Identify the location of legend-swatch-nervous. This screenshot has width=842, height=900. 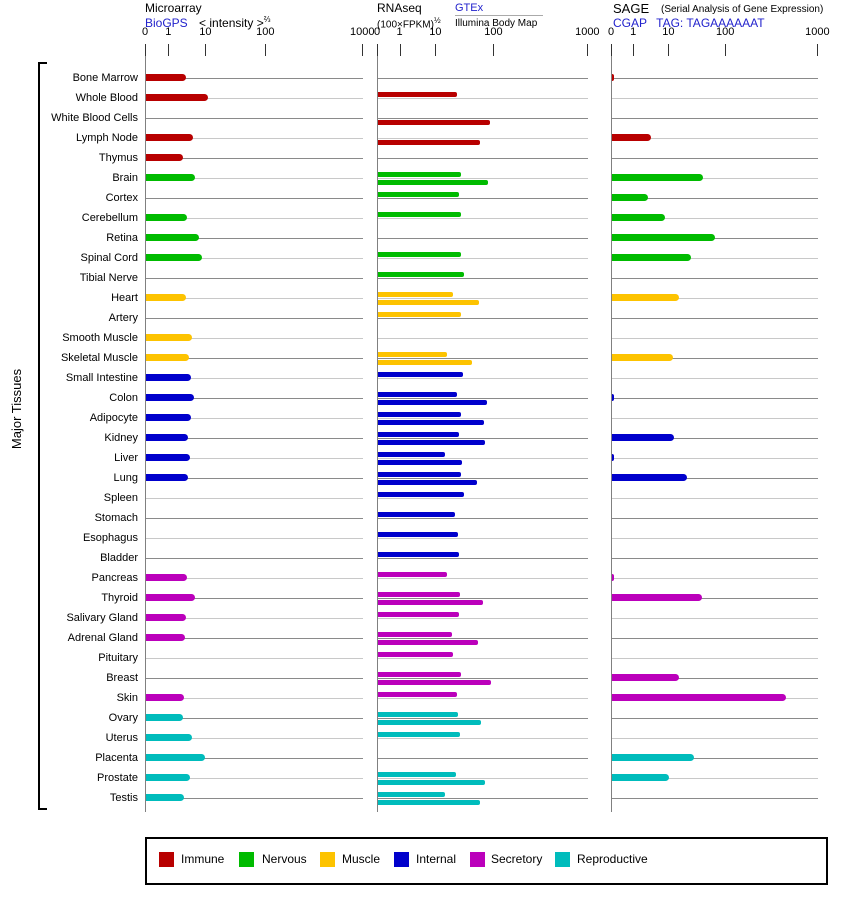
(246, 859).